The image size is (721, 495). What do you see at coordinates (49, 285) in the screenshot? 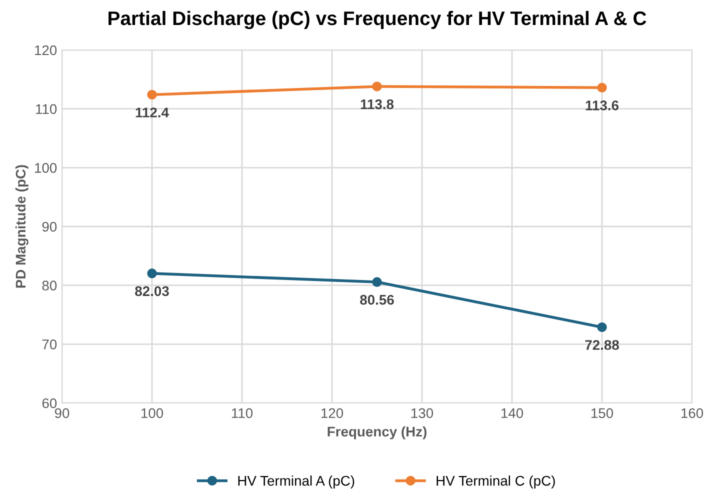
I see `y-tick-label: 80` at bounding box center [49, 285].